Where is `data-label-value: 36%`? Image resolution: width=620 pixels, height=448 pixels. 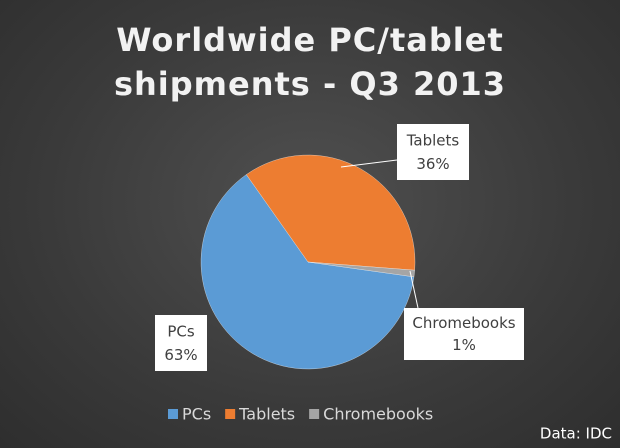 data-label-value: 36% is located at coordinates (432, 164).